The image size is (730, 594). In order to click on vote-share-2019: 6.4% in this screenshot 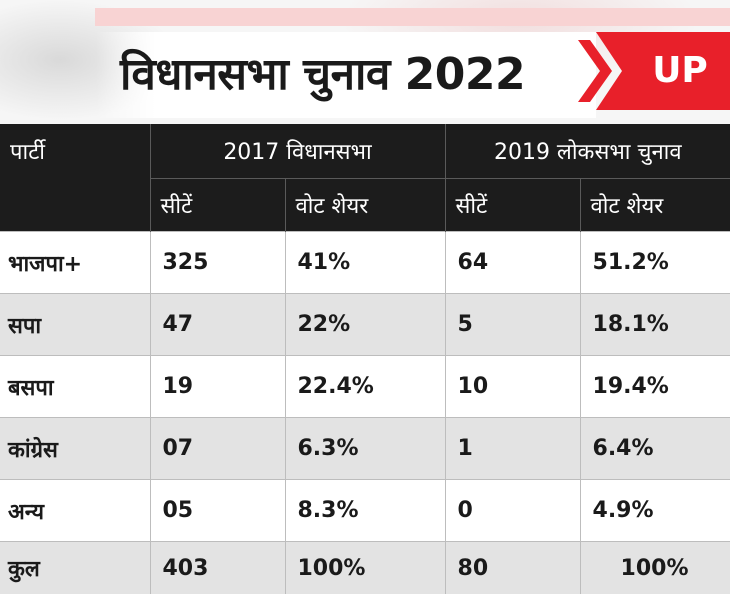, I will do `click(655, 449)`.